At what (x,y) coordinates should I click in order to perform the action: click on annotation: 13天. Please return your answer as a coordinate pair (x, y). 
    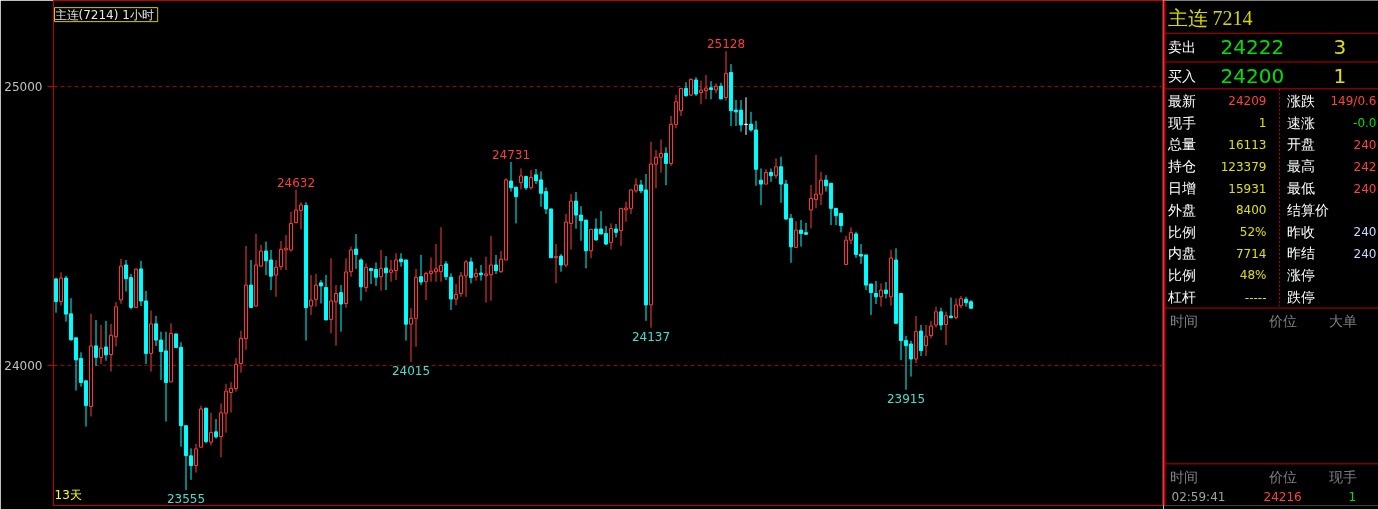
    Looking at the image, I should click on (68, 495).